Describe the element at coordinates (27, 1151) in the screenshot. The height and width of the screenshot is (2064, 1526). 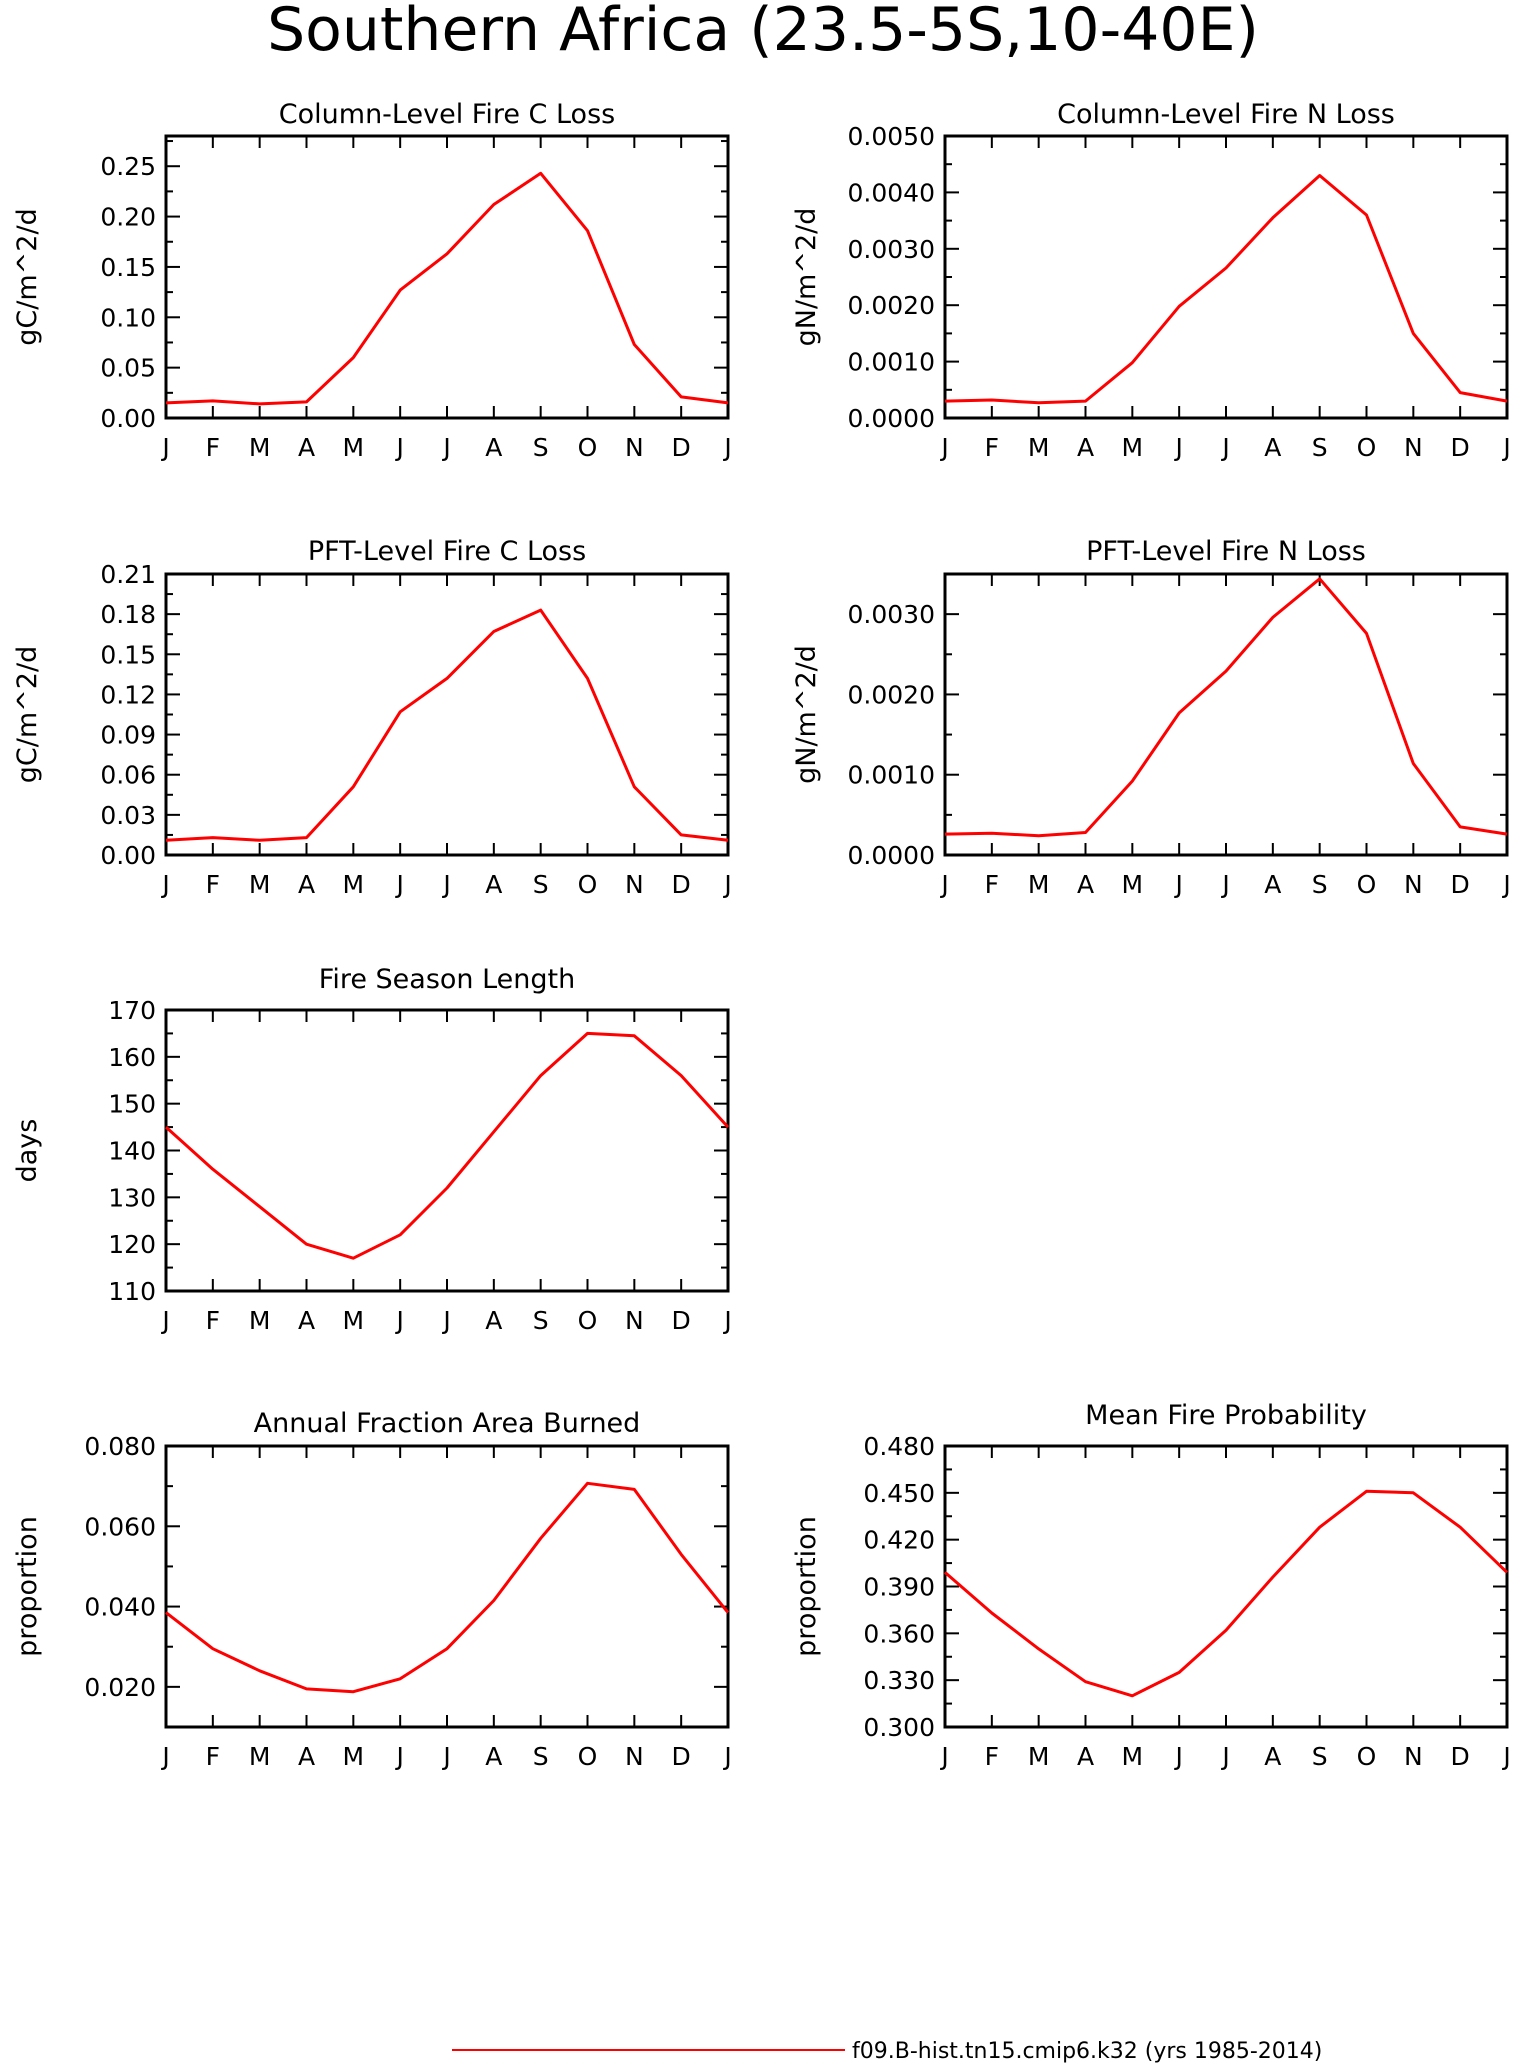
I see `y-axis-label: days` at that location.